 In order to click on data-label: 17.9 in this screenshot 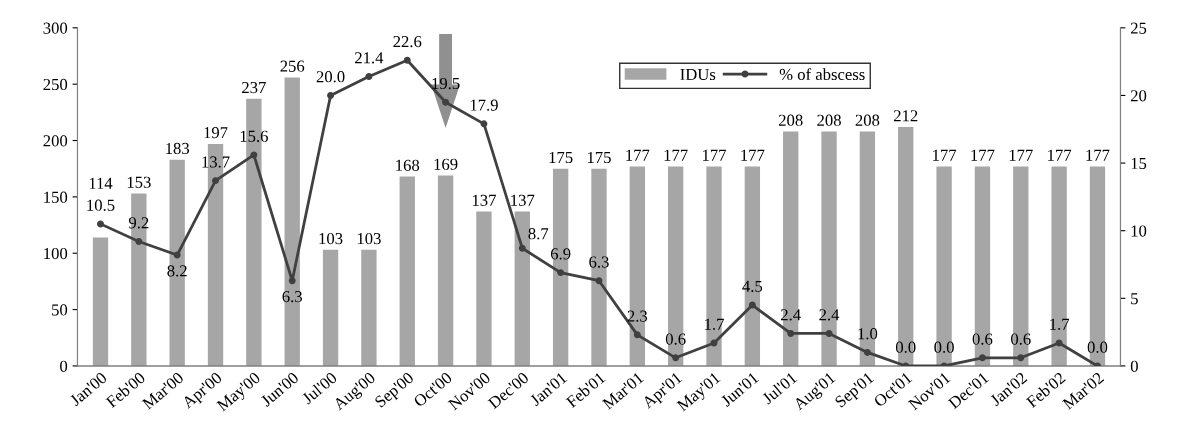, I will do `click(484, 105)`.